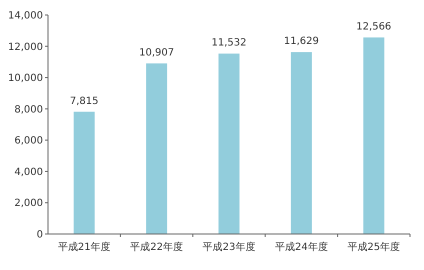  I want to click on data-label: 10,907, so click(156, 52).